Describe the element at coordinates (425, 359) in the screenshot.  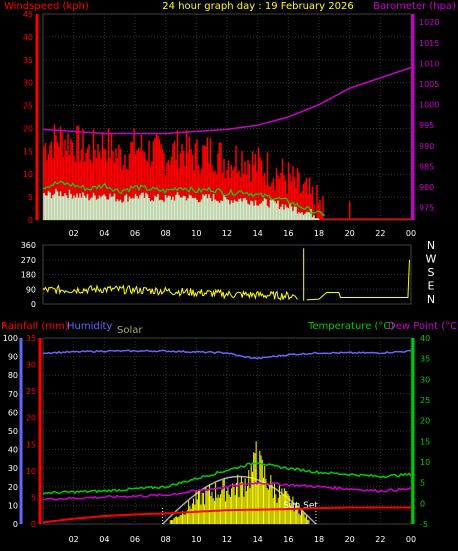
I see `temperature-tick-label: 35` at that location.